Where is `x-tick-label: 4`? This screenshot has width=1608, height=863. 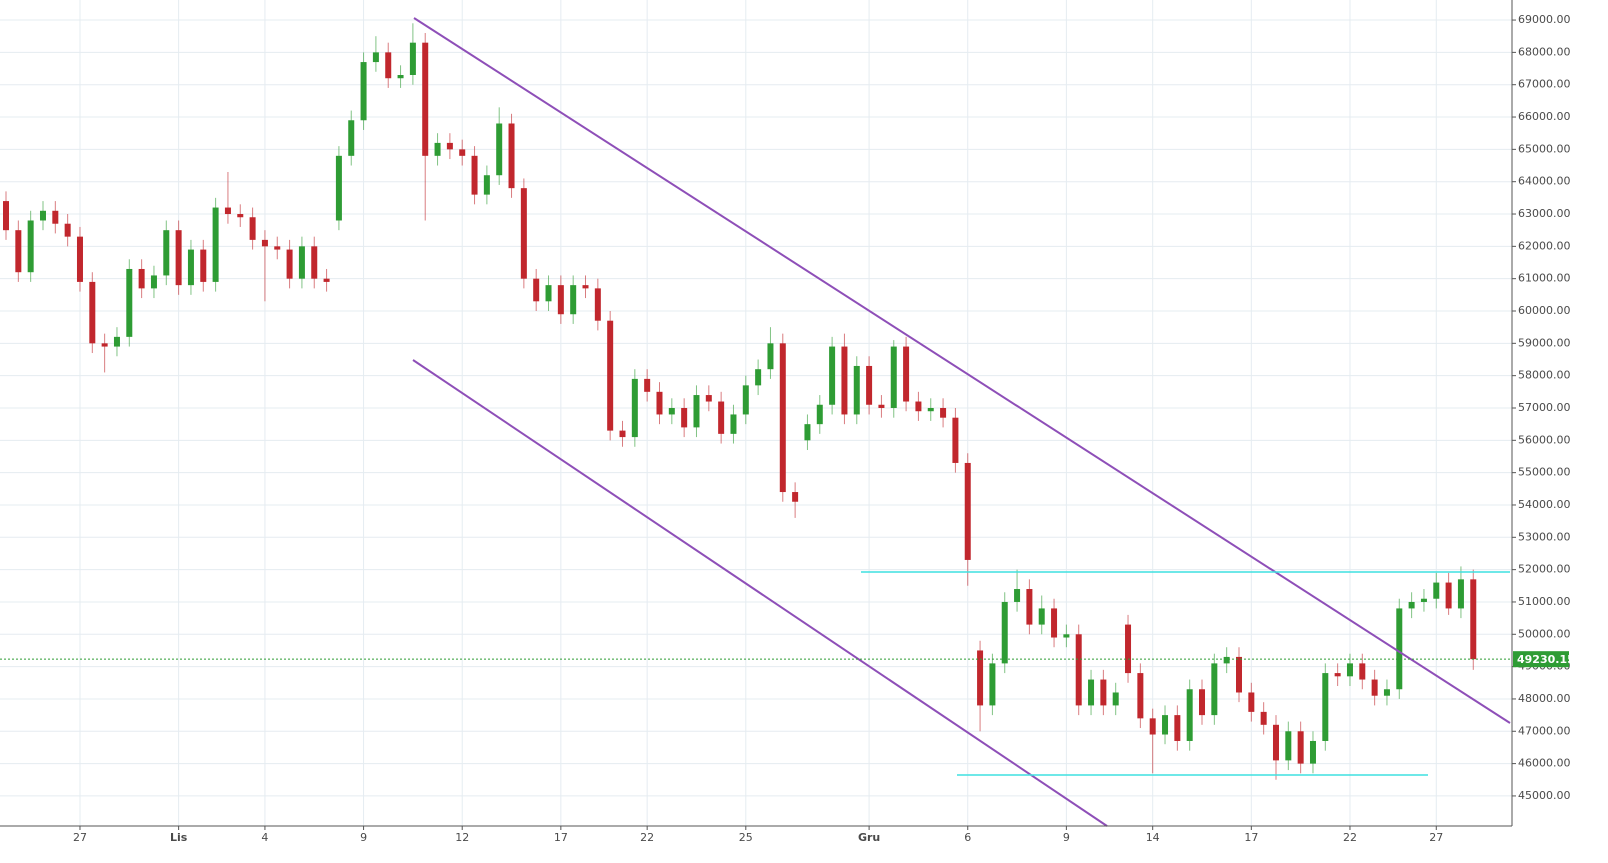
x-tick-label: 4 is located at coordinates (264, 837).